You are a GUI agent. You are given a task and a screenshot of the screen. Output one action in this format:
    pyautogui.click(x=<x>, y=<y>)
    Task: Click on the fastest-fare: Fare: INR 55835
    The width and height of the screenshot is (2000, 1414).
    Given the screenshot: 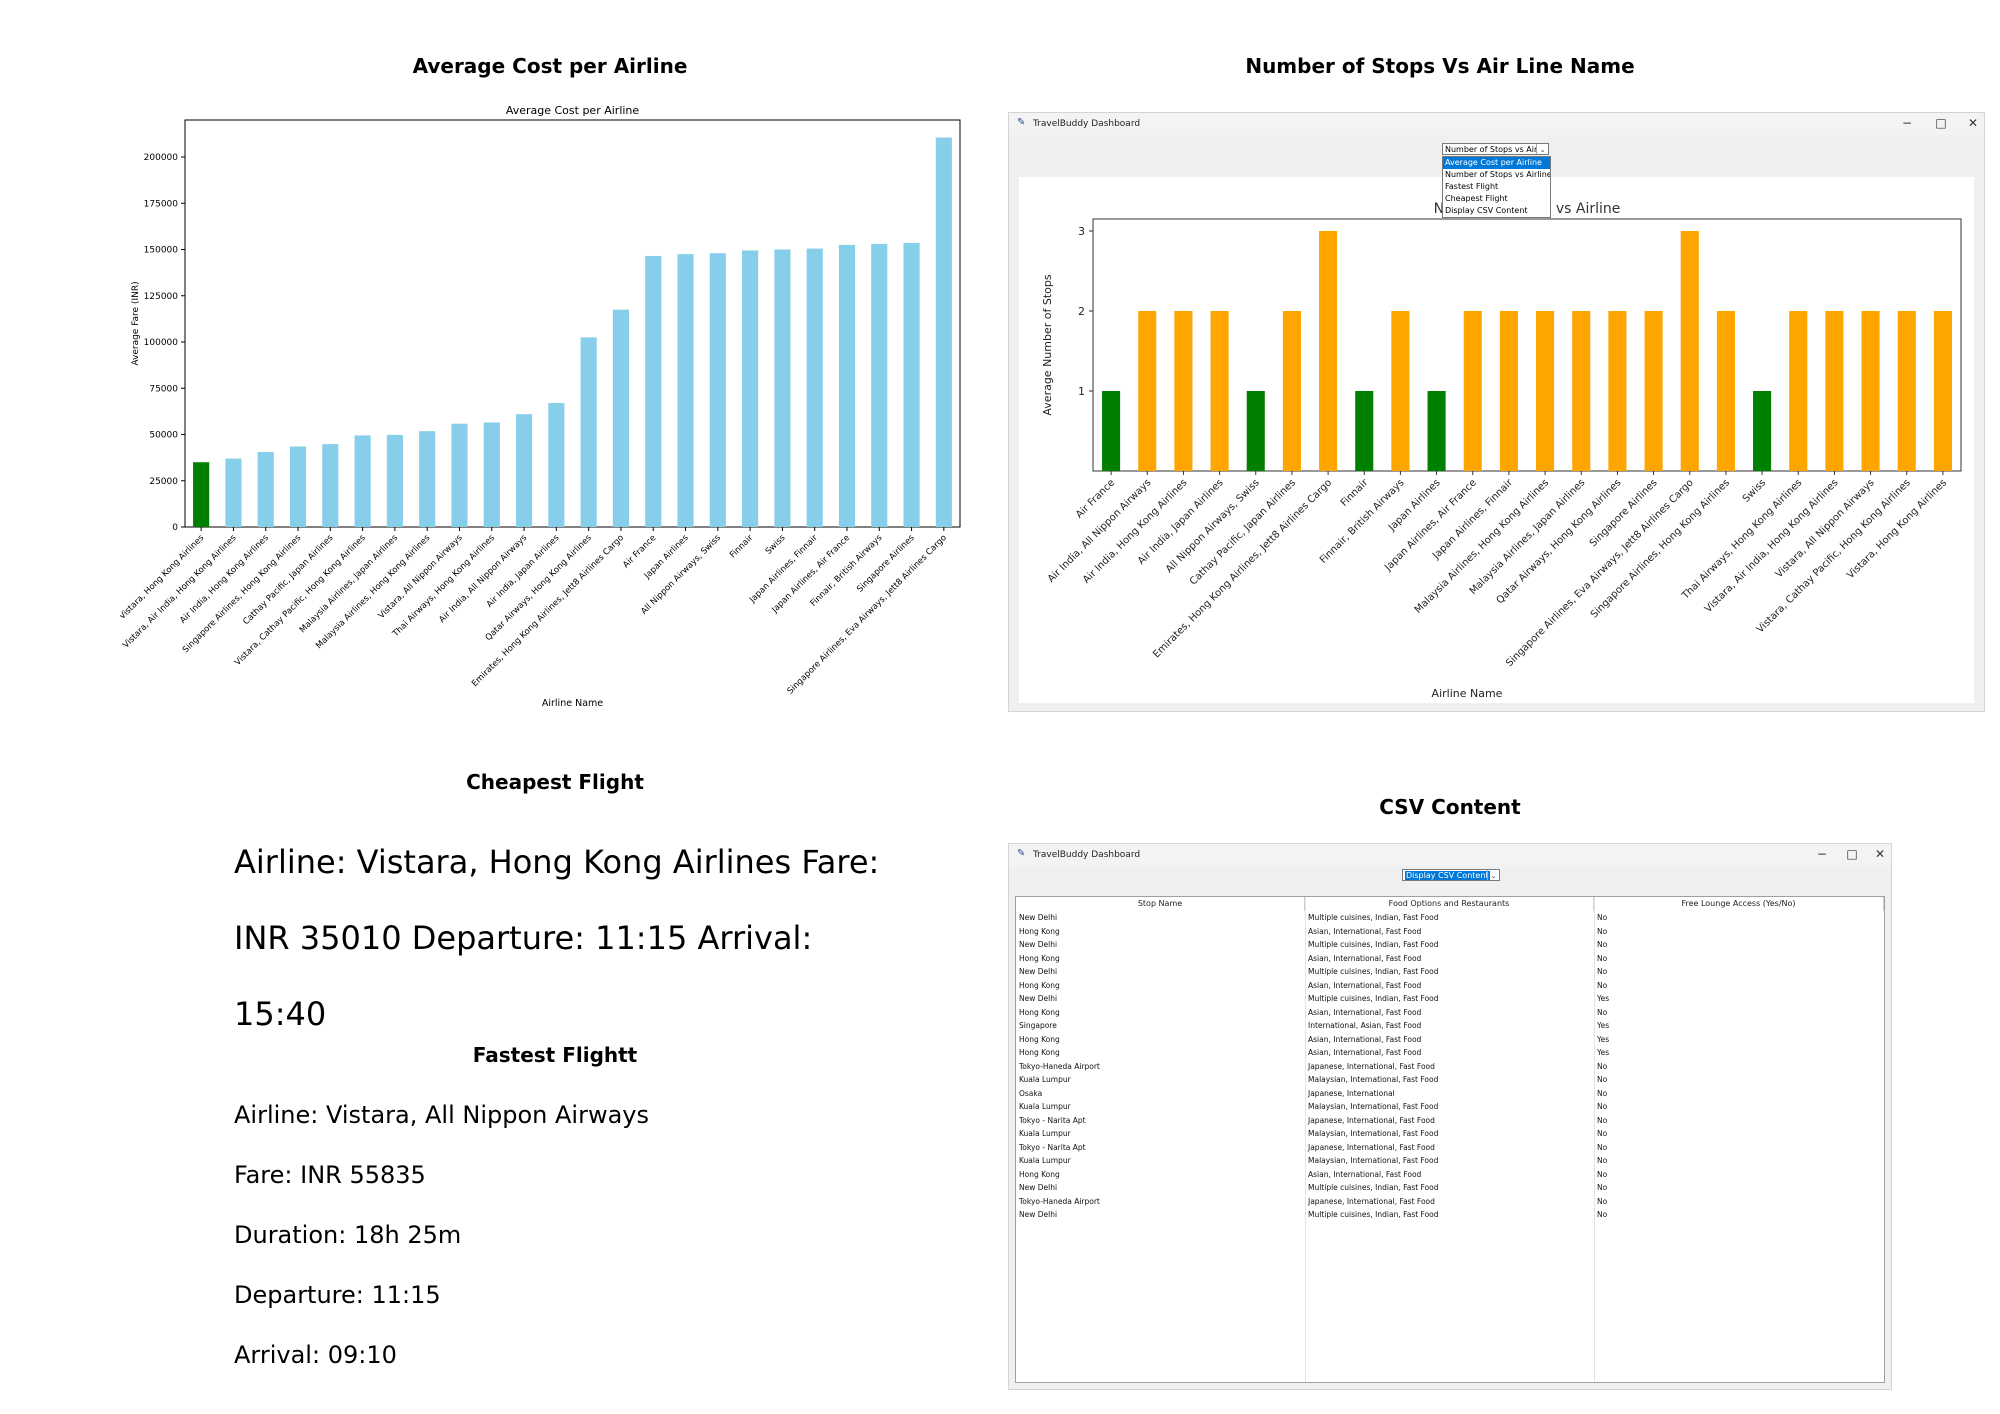 What is the action you would take?
    pyautogui.click(x=330, y=1175)
    